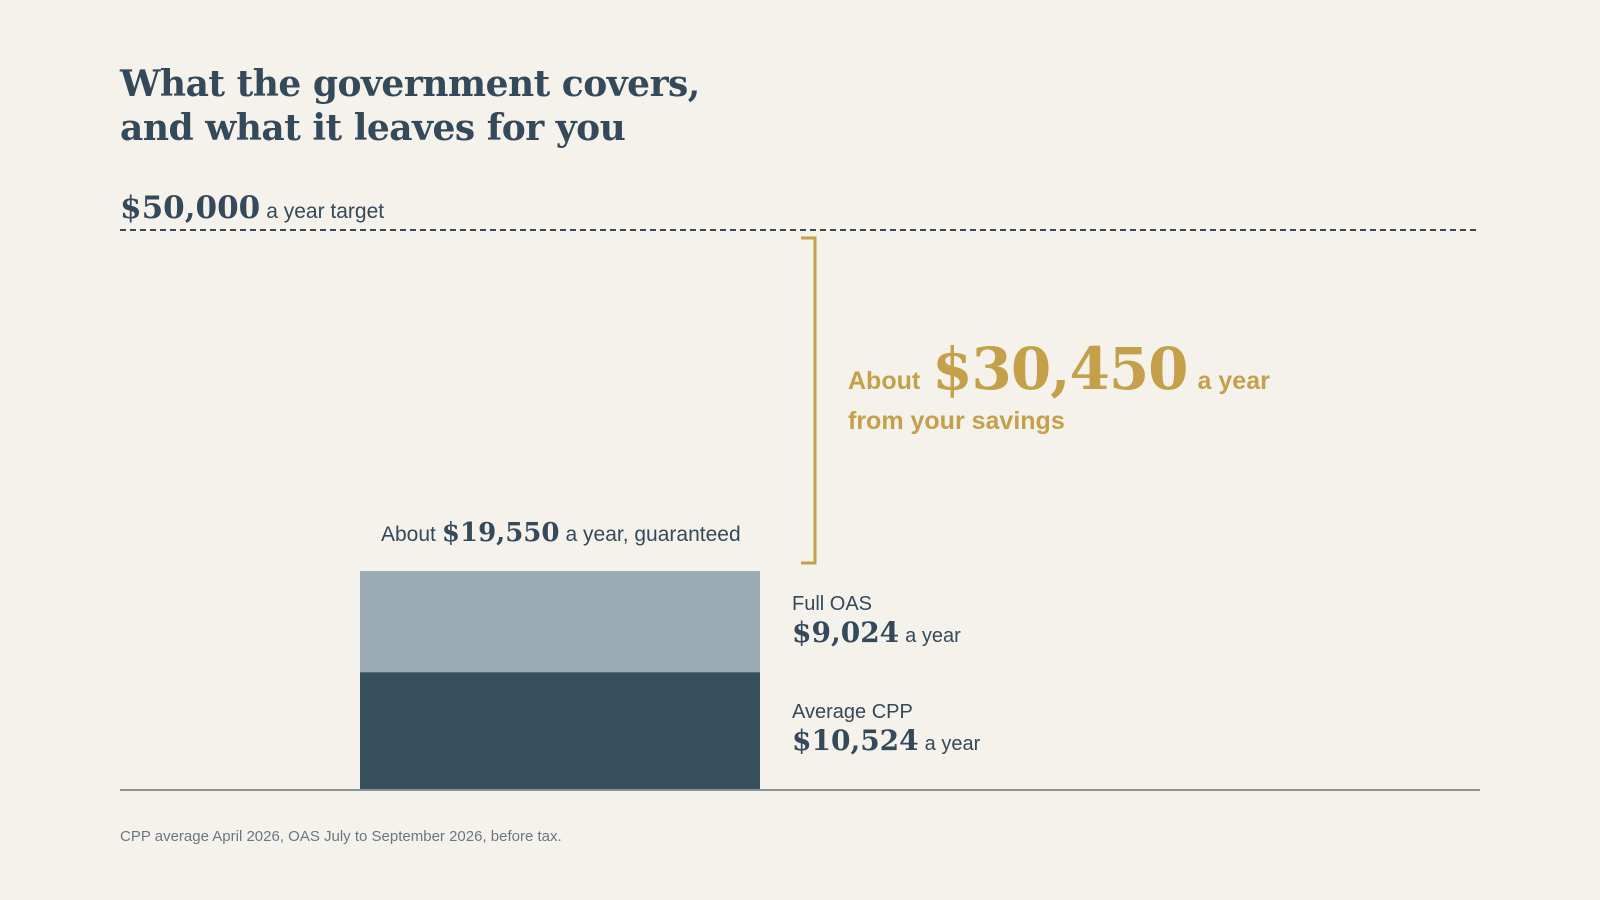 The height and width of the screenshot is (900, 1600). What do you see at coordinates (809, 400) in the screenshot?
I see `gap-bracket` at bounding box center [809, 400].